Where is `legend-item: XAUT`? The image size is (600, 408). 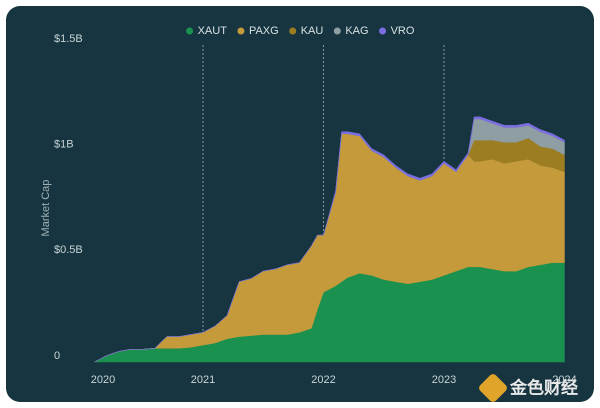
legend-item: XAUT is located at coordinates (206, 31).